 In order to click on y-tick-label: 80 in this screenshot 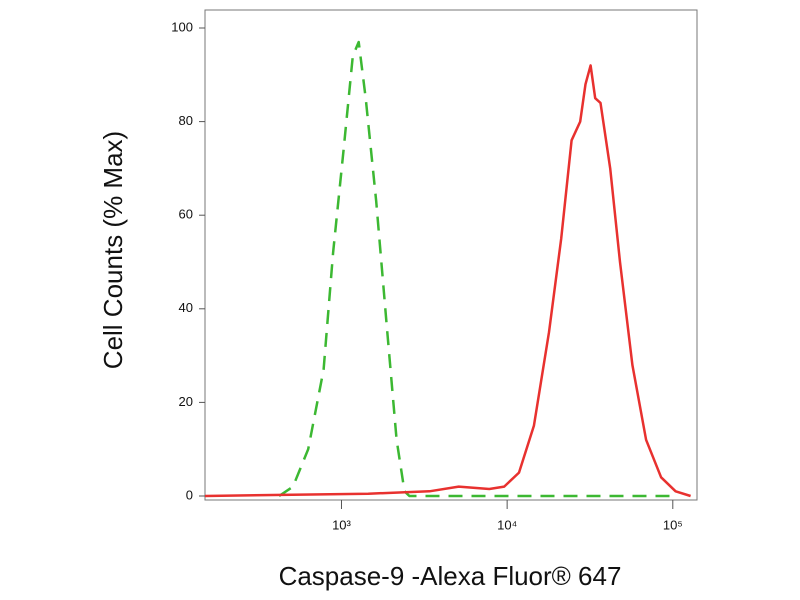, I will do `click(186, 120)`.